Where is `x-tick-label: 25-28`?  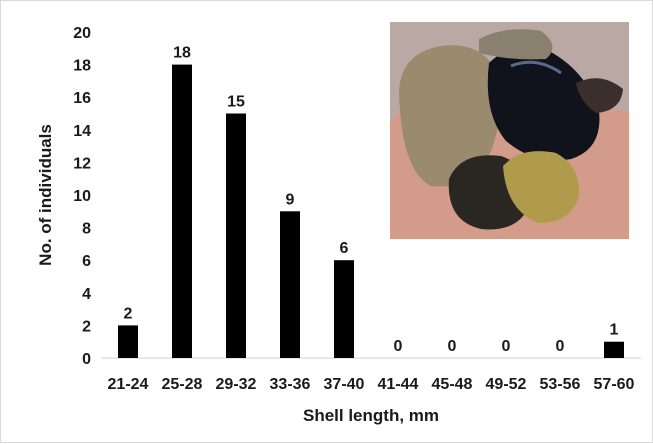 x-tick-label: 25-28 is located at coordinates (182, 384).